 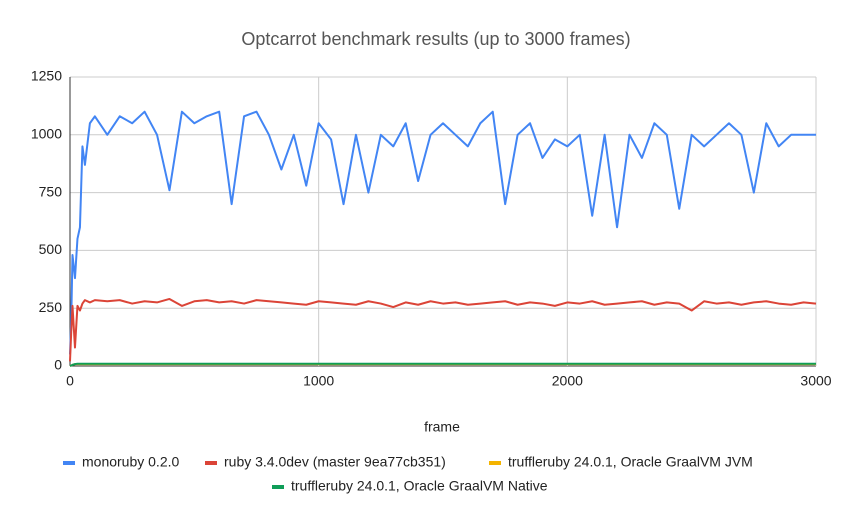 I want to click on y-tick-label: 0, so click(x=58, y=365).